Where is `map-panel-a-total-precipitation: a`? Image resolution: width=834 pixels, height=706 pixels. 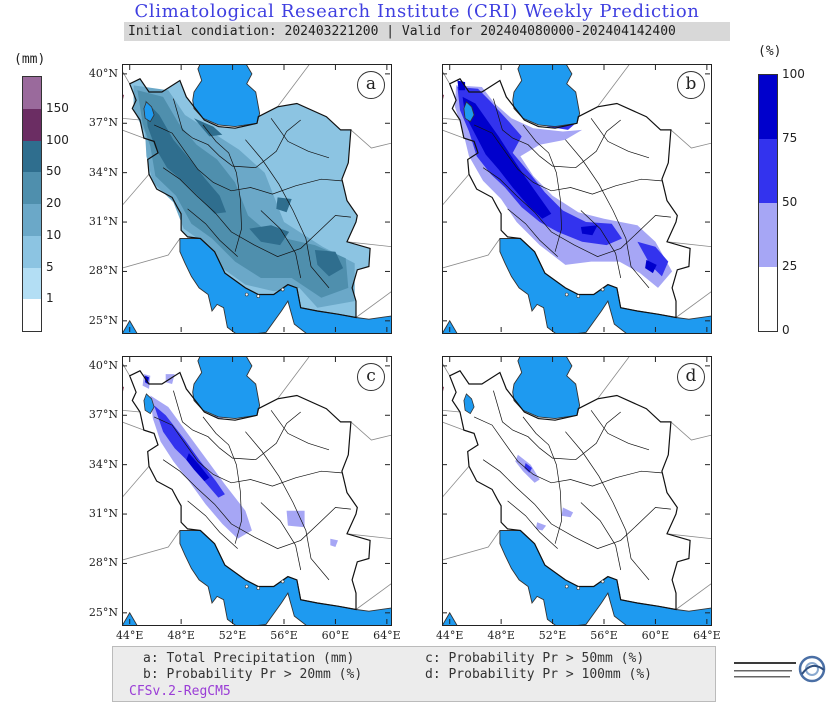
map-panel-a-total-precipitation: a is located at coordinates (257, 199).